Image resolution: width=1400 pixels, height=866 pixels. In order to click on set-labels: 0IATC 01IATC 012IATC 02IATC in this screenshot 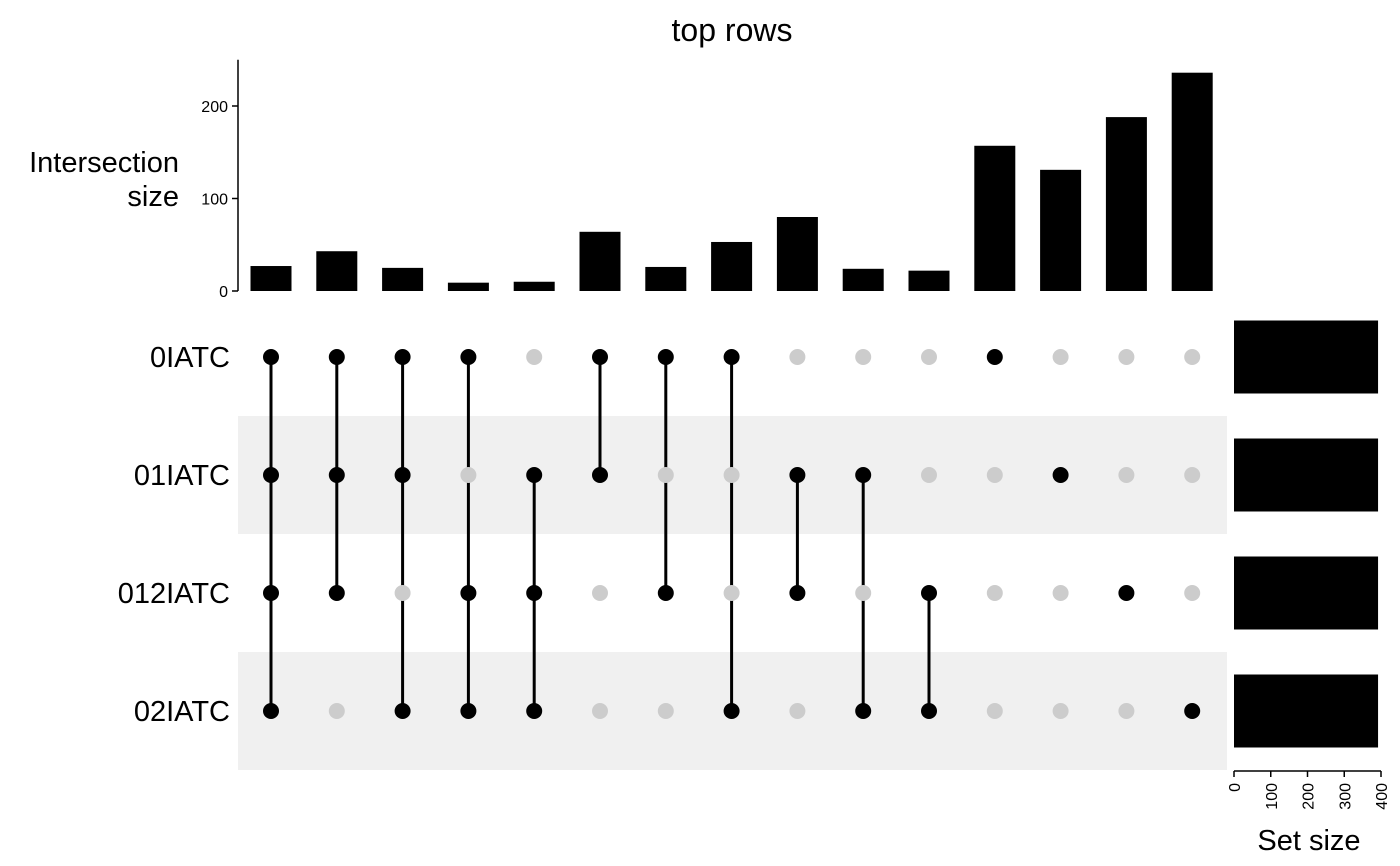, I will do `click(174, 535)`.